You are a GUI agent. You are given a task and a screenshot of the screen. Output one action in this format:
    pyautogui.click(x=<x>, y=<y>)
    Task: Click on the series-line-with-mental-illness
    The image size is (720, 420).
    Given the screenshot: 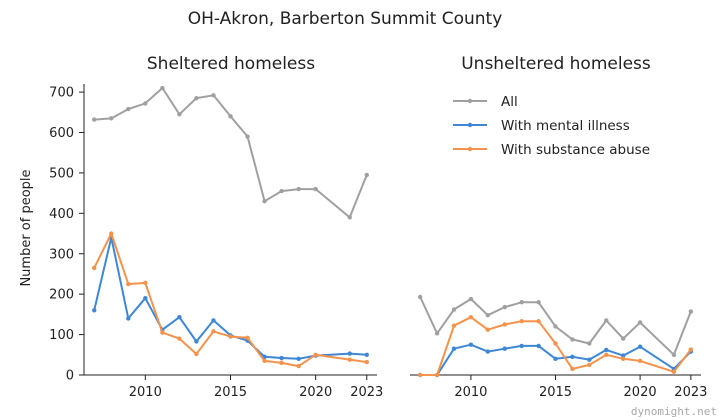 What is the action you would take?
    pyautogui.click(x=556, y=359)
    